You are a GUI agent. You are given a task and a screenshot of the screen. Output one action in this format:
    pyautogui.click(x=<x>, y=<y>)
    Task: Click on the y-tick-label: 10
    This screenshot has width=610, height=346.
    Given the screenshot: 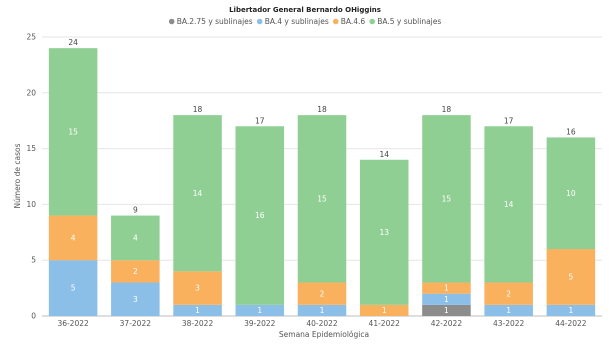 What is the action you would take?
    pyautogui.click(x=31, y=204)
    